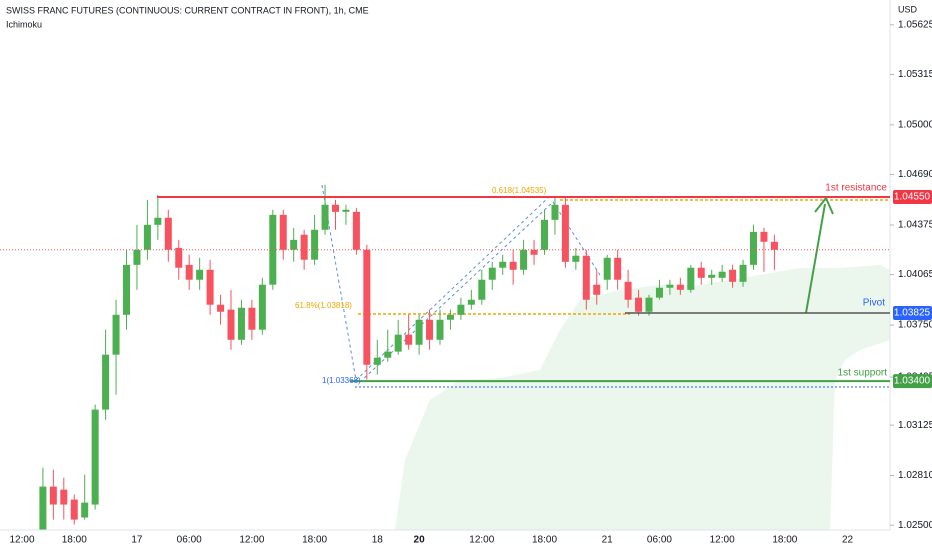  I want to click on x-tick-label: 22, so click(848, 540).